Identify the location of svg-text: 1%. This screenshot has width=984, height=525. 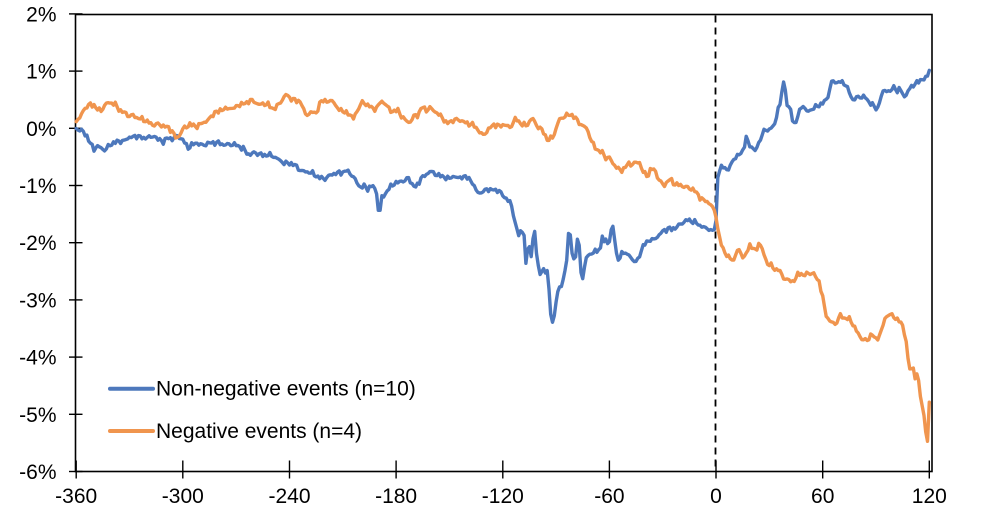
(41, 72).